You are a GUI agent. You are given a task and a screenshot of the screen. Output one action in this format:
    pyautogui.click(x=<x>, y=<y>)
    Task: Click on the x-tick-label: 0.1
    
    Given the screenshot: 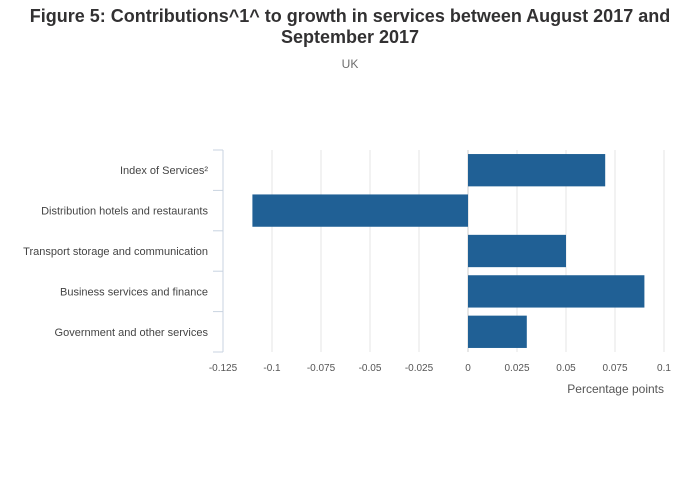 What is the action you would take?
    pyautogui.click(x=664, y=368)
    